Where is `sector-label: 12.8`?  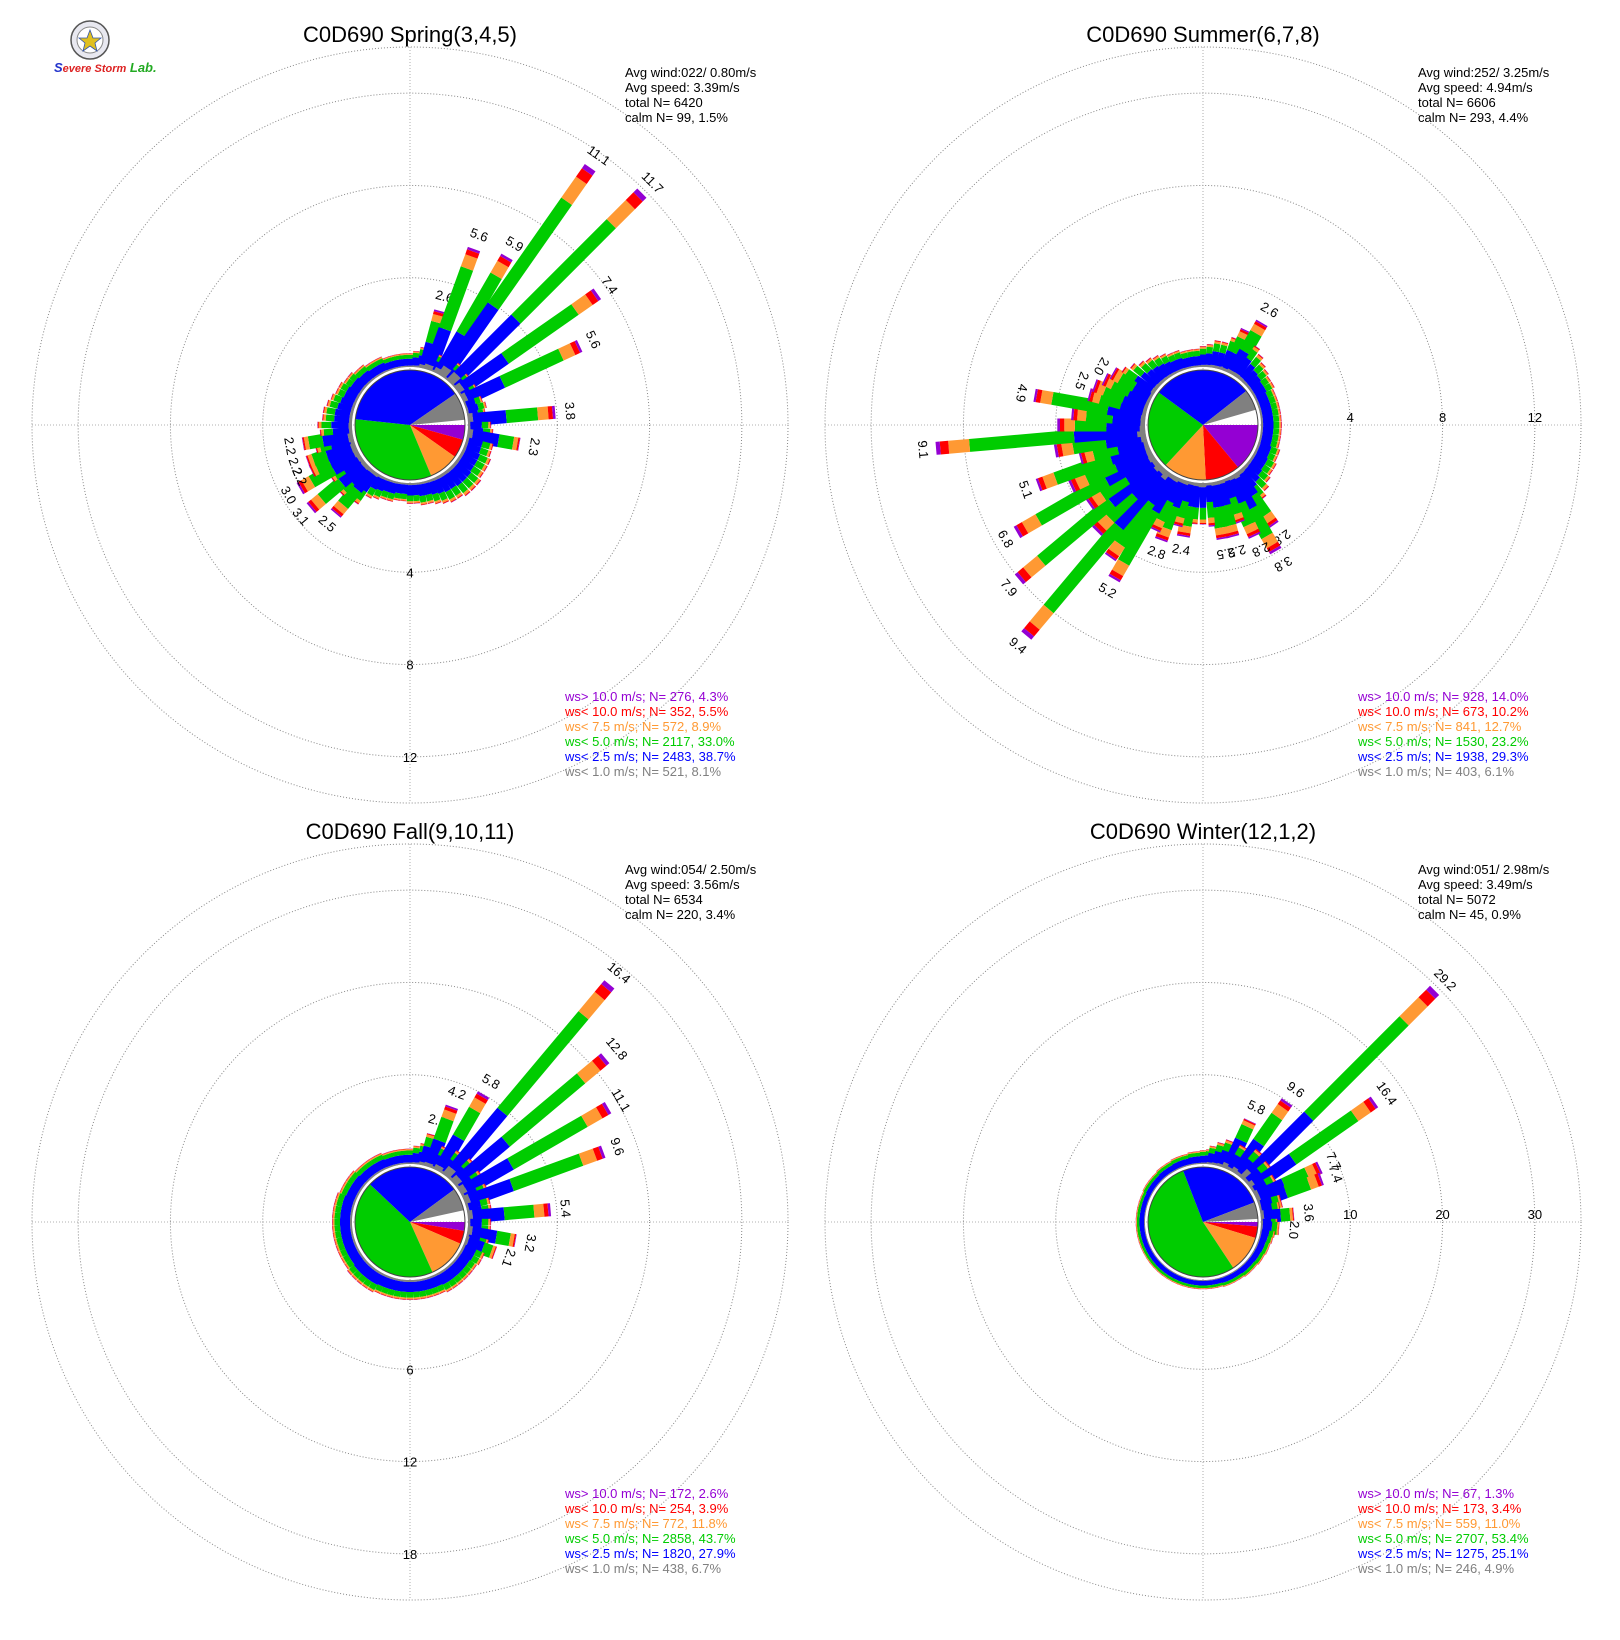 sector-label: 12.8 is located at coordinates (617, 1048).